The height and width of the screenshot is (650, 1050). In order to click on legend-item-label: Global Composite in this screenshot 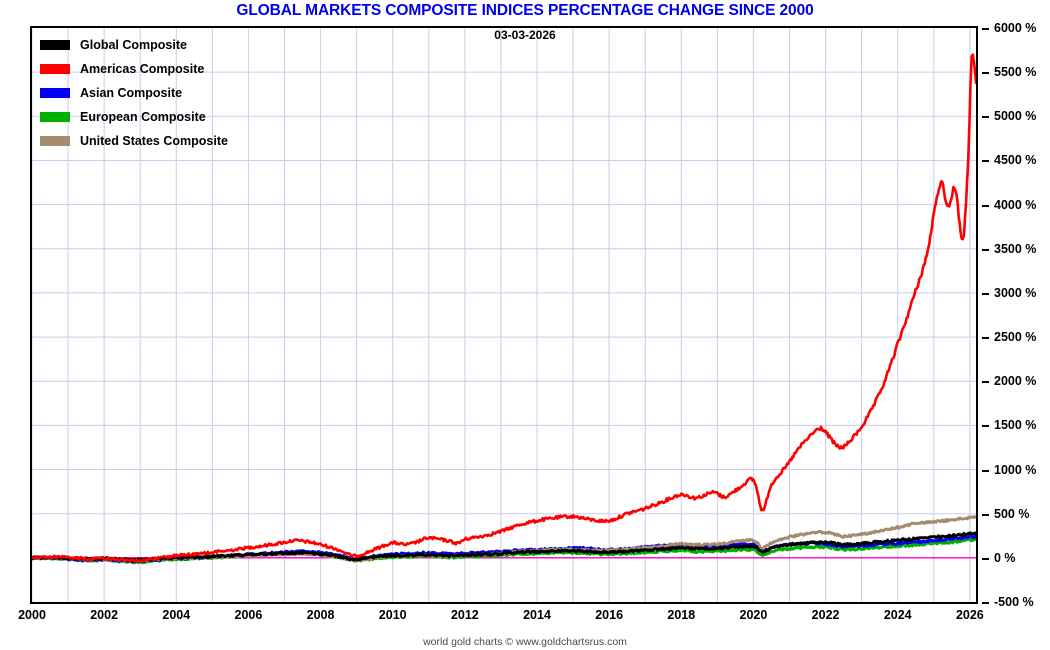, I will do `click(133, 45)`.